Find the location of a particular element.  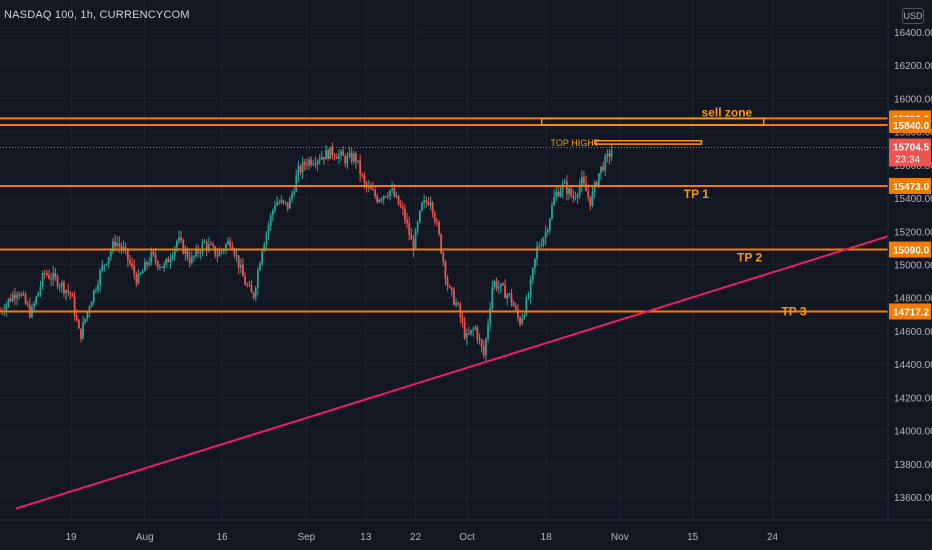

sell-zone-box is located at coordinates (652, 121).